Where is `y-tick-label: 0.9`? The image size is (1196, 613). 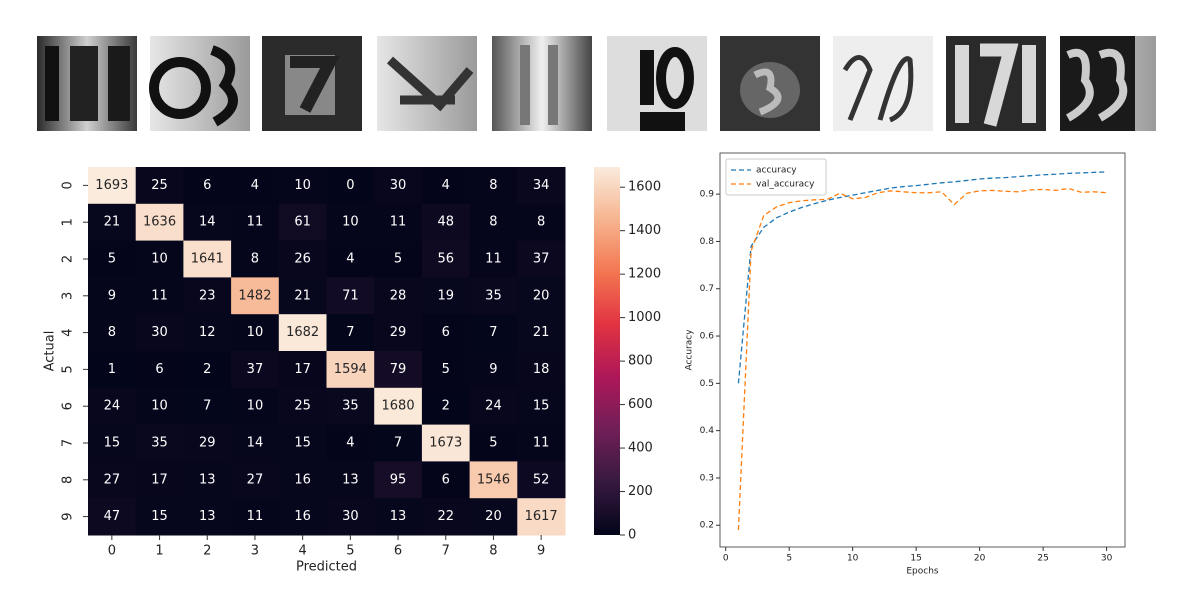
y-tick-label: 0.9 is located at coordinates (707, 195).